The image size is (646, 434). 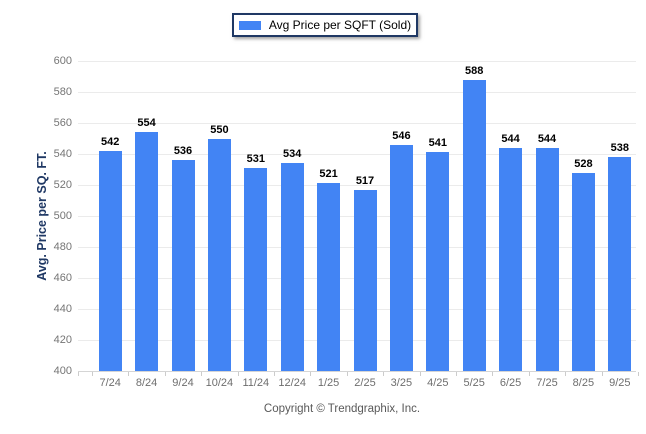 I want to click on bar-7/24, so click(x=110, y=260).